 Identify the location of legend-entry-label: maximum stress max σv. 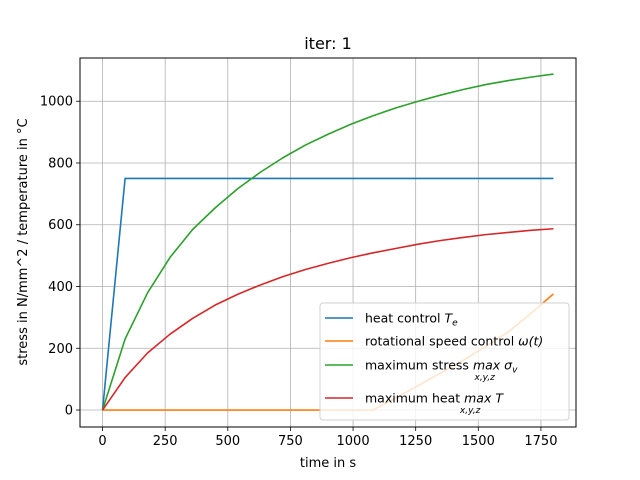
(441, 367).